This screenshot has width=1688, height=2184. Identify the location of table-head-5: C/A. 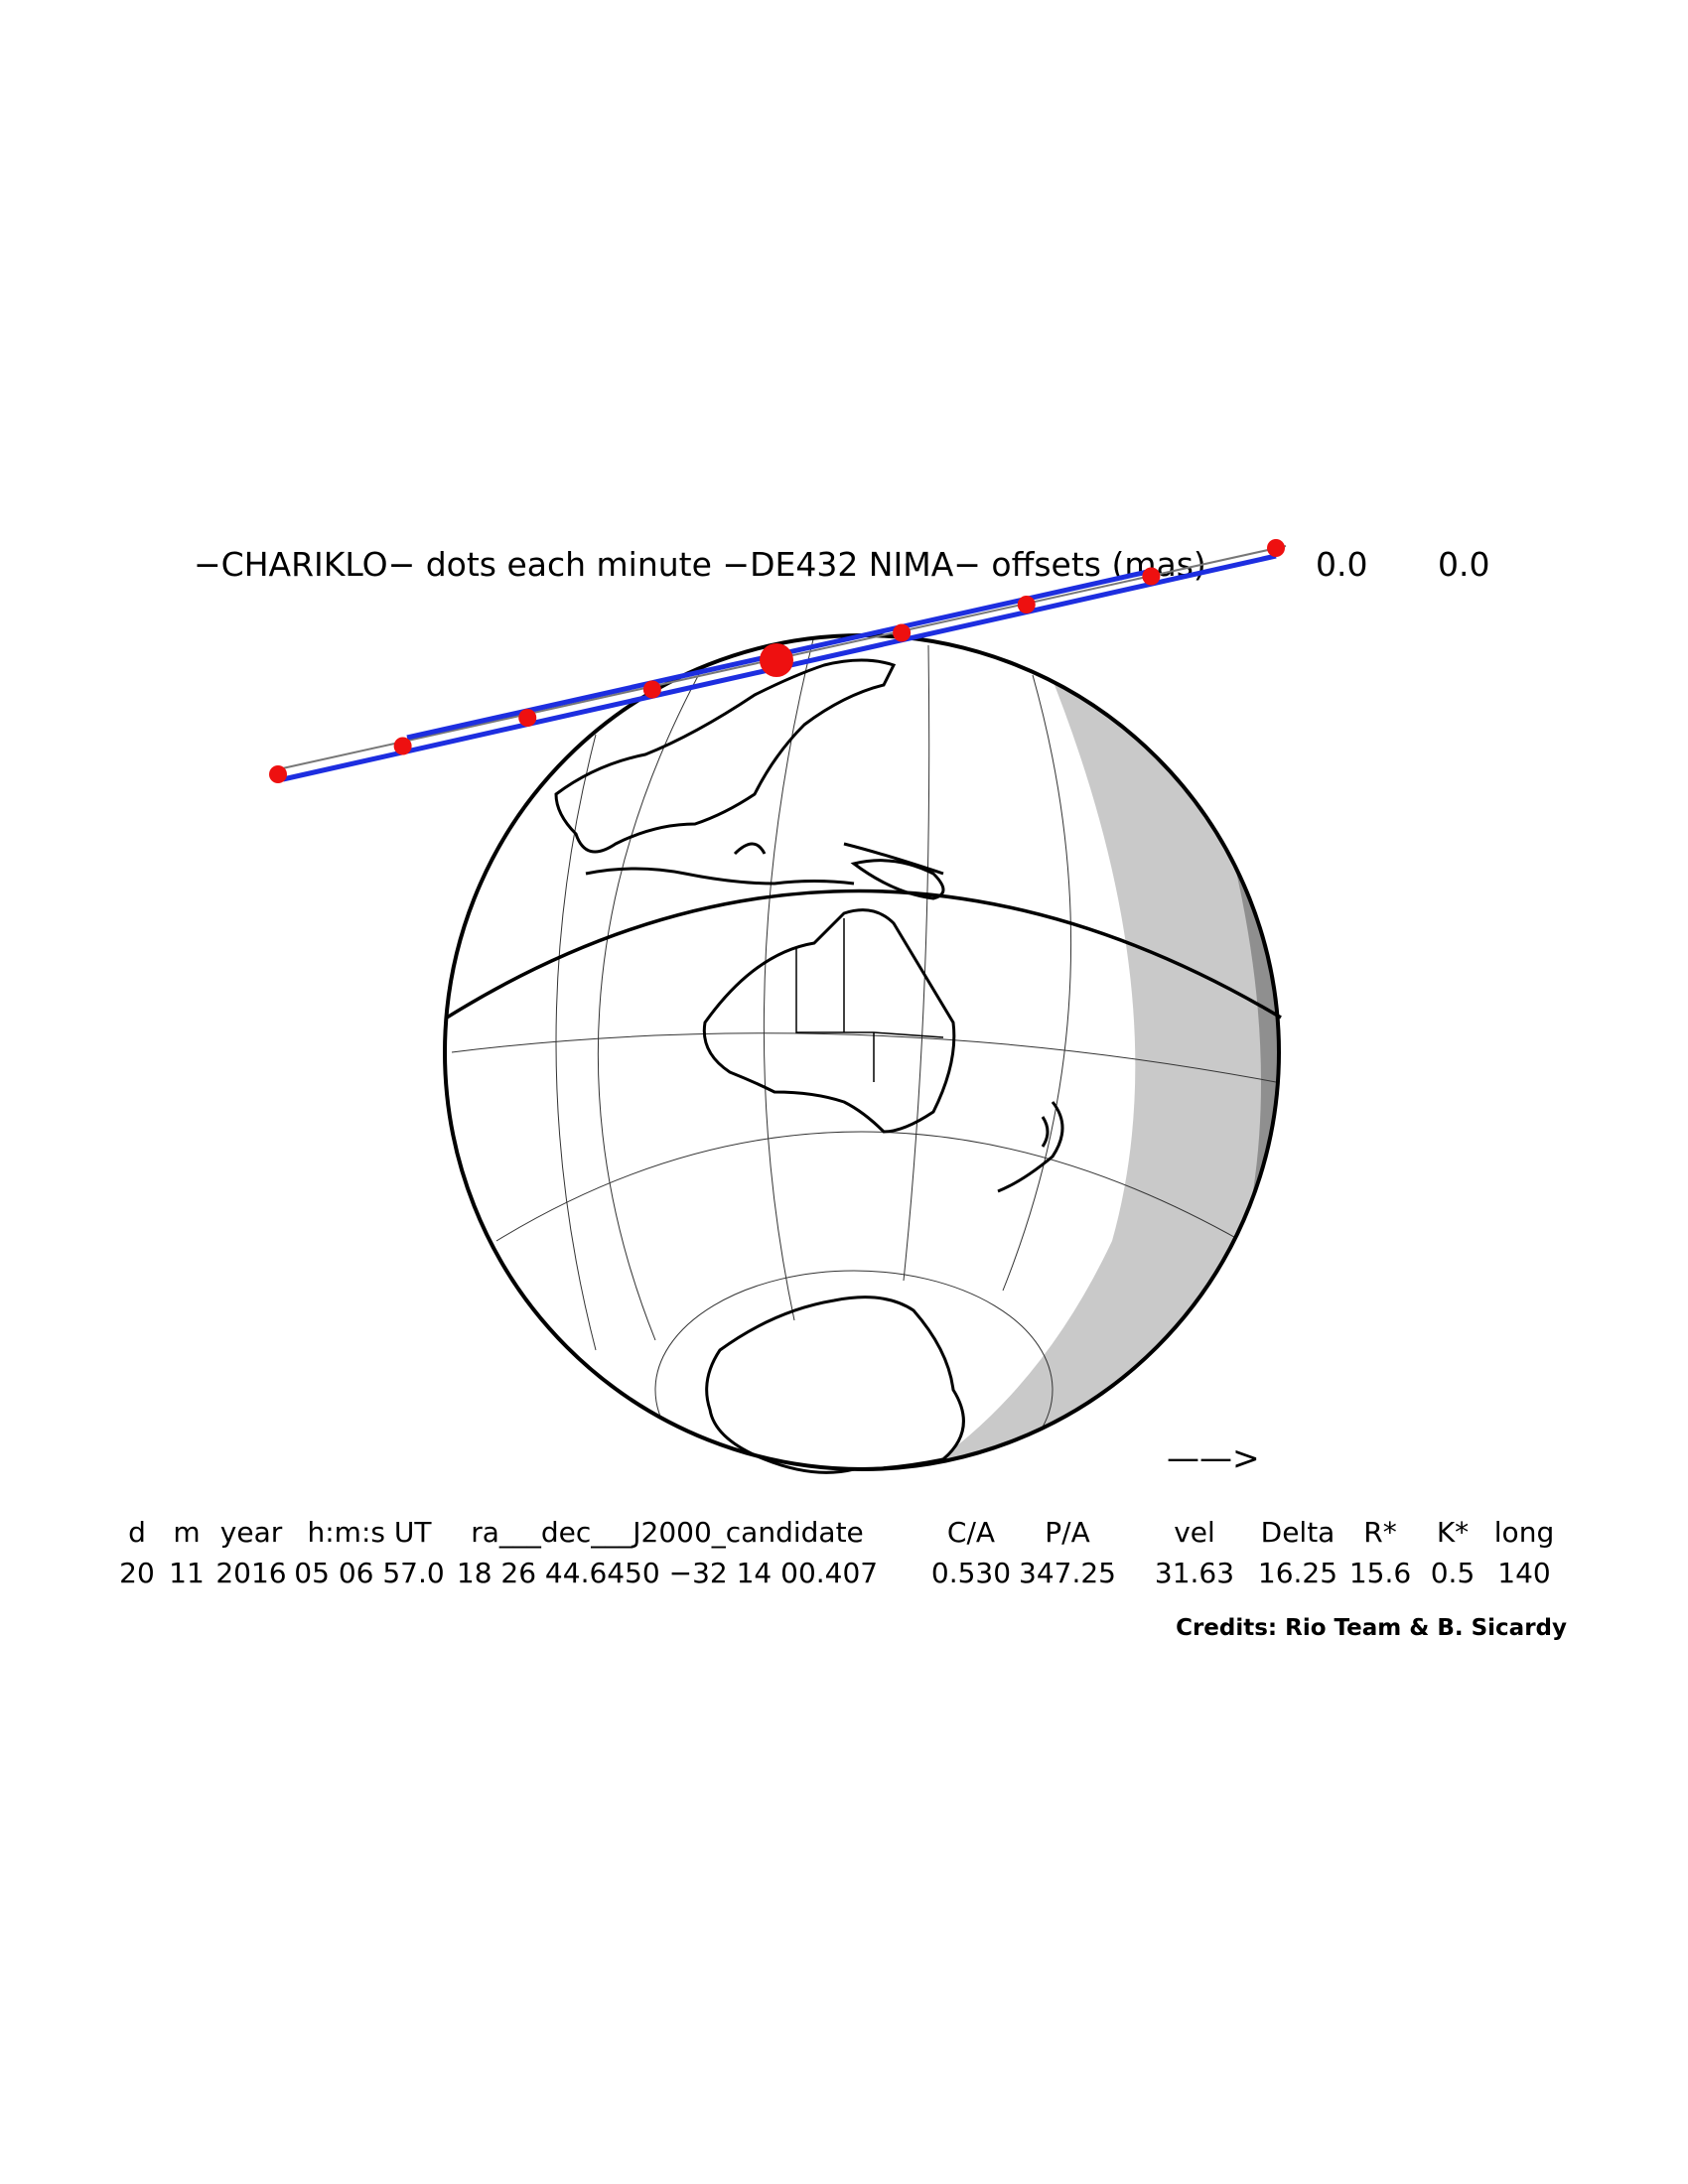
(971, 1532).